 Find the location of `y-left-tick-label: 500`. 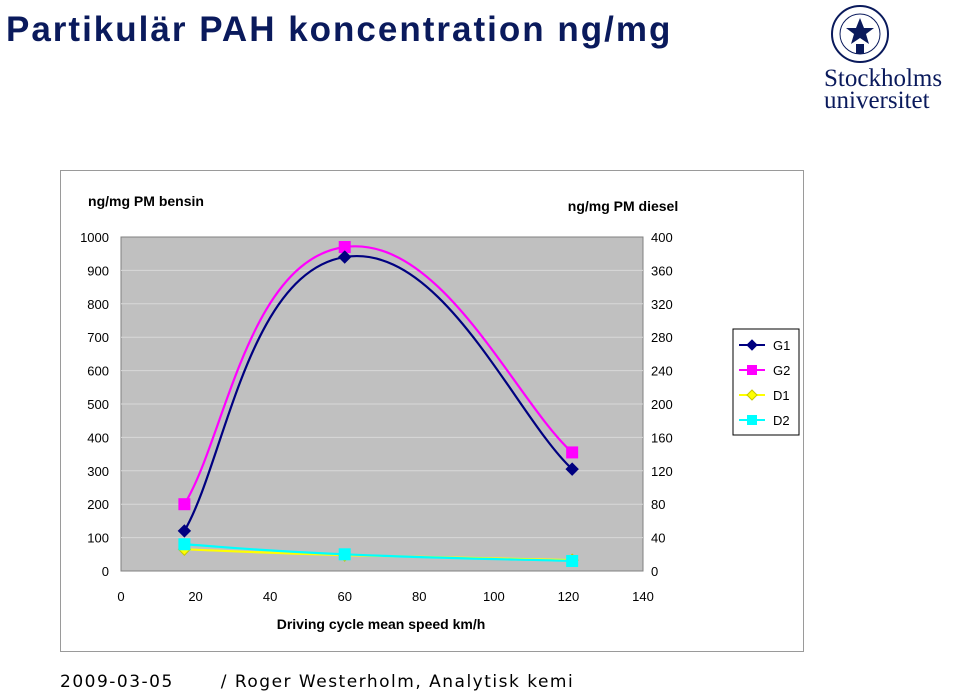

y-left-tick-label: 500 is located at coordinates (98, 404).